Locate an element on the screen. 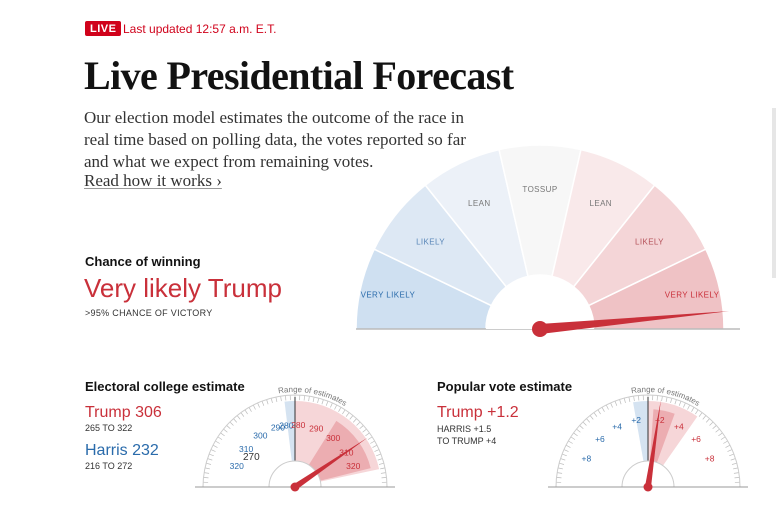  popular-range-start: HARRIS +1.5 is located at coordinates (464, 429).